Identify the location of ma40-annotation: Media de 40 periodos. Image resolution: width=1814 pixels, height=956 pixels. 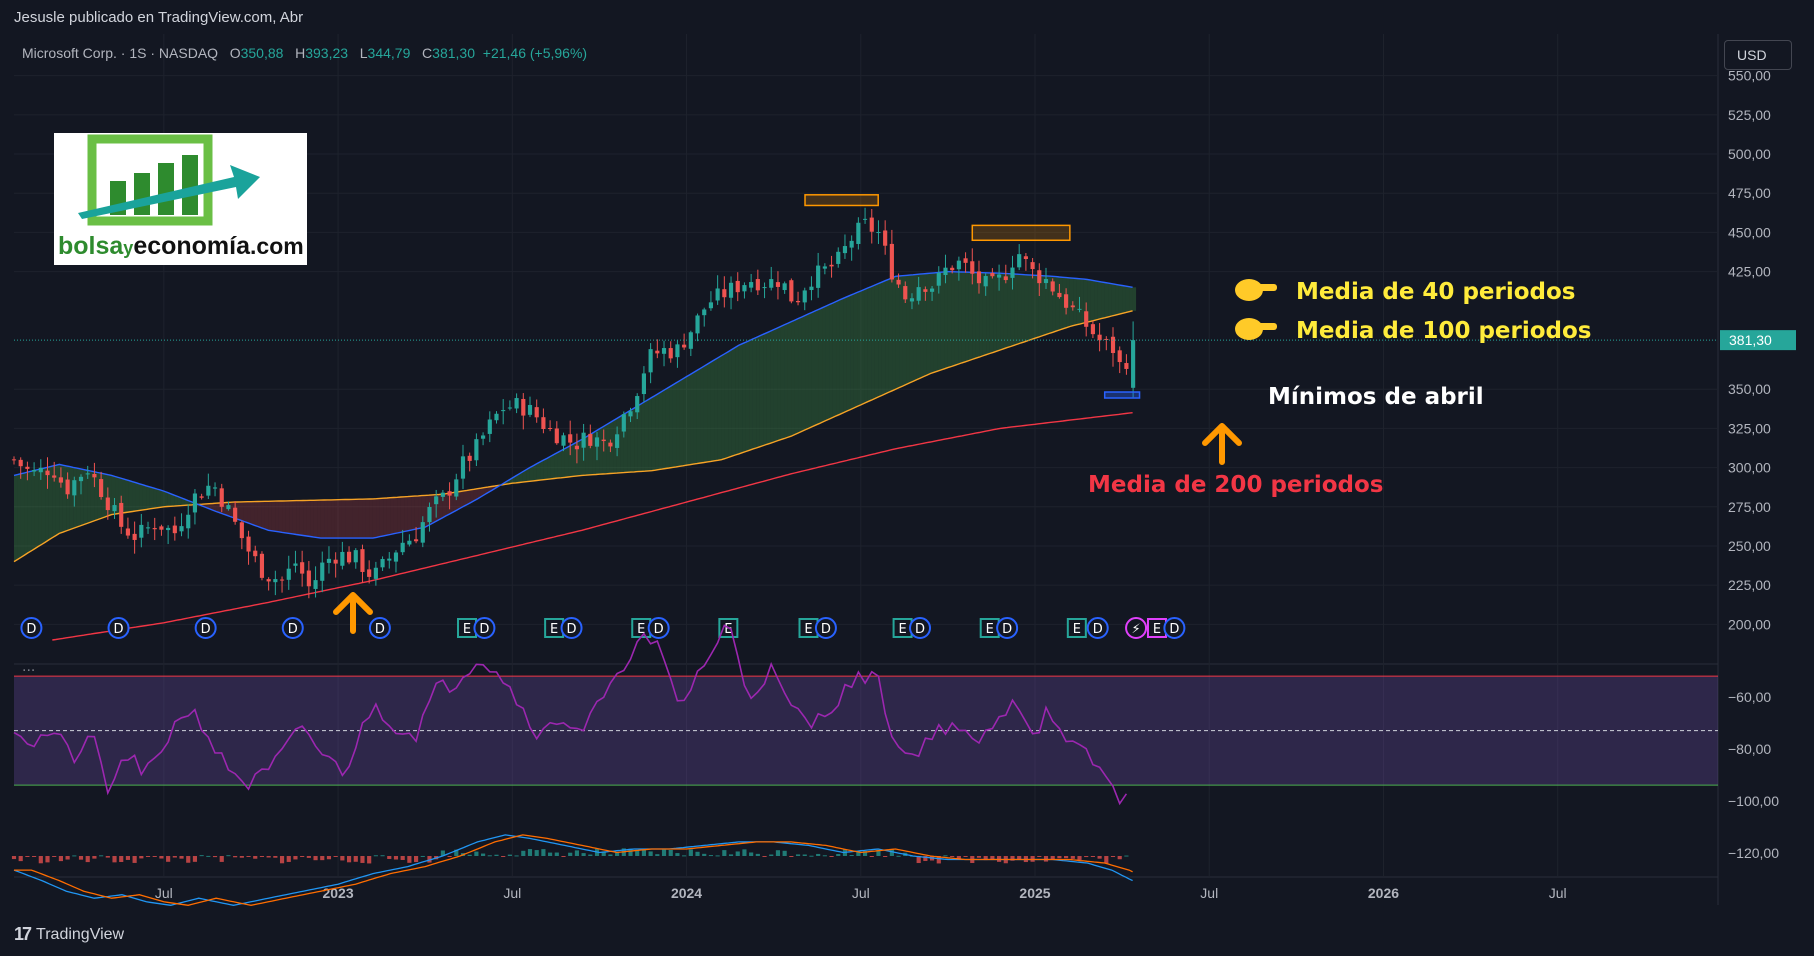
(1436, 292).